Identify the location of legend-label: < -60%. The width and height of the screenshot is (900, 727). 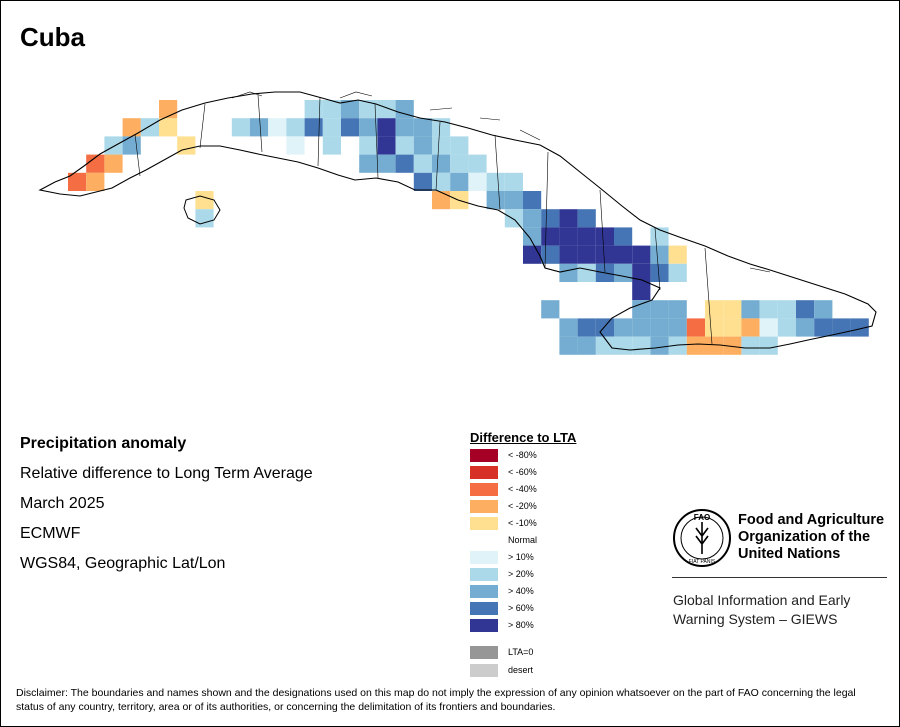
(522, 472).